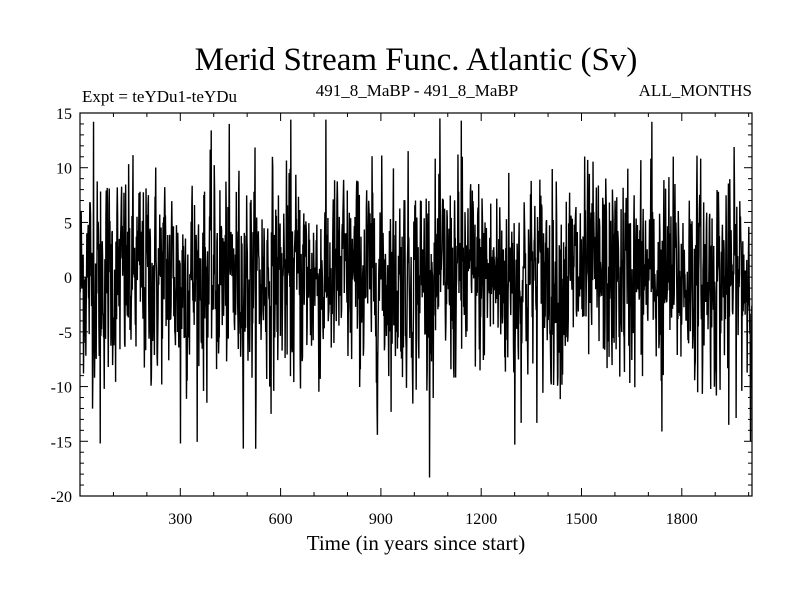 This screenshot has width=800, height=600. Describe the element at coordinates (381, 519) in the screenshot. I see `x-tick-label: 900` at that location.